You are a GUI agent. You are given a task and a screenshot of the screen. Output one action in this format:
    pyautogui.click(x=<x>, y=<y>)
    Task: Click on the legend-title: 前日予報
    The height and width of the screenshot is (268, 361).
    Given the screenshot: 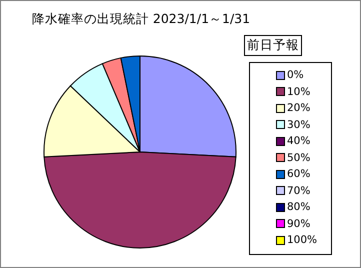 What is the action you would take?
    pyautogui.click(x=273, y=45)
    